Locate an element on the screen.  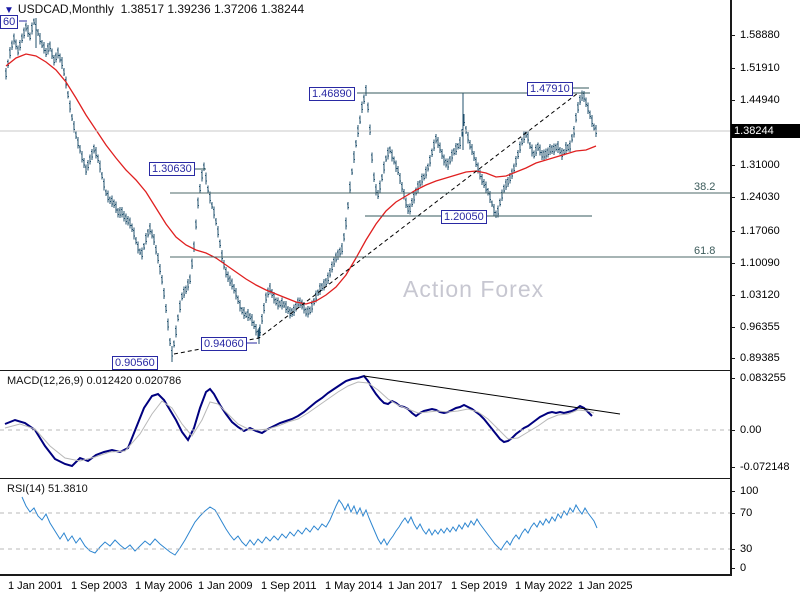
axis-label: 1.31000 is located at coordinates (760, 165).